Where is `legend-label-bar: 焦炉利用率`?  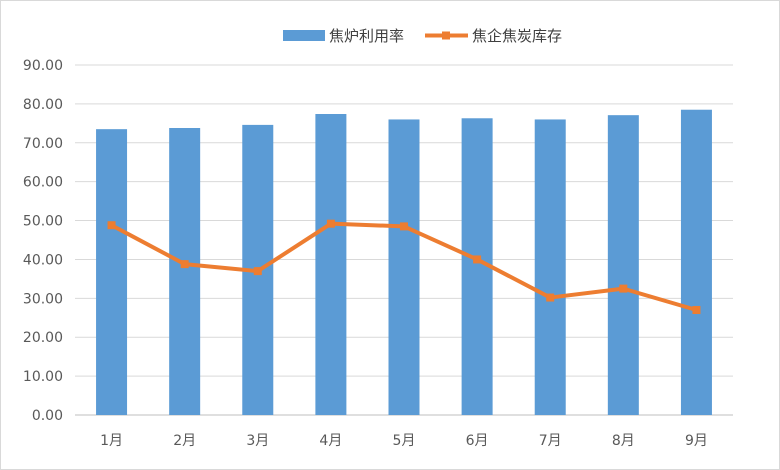
legend-label-bar: 焦炉利用率 is located at coordinates (366, 36).